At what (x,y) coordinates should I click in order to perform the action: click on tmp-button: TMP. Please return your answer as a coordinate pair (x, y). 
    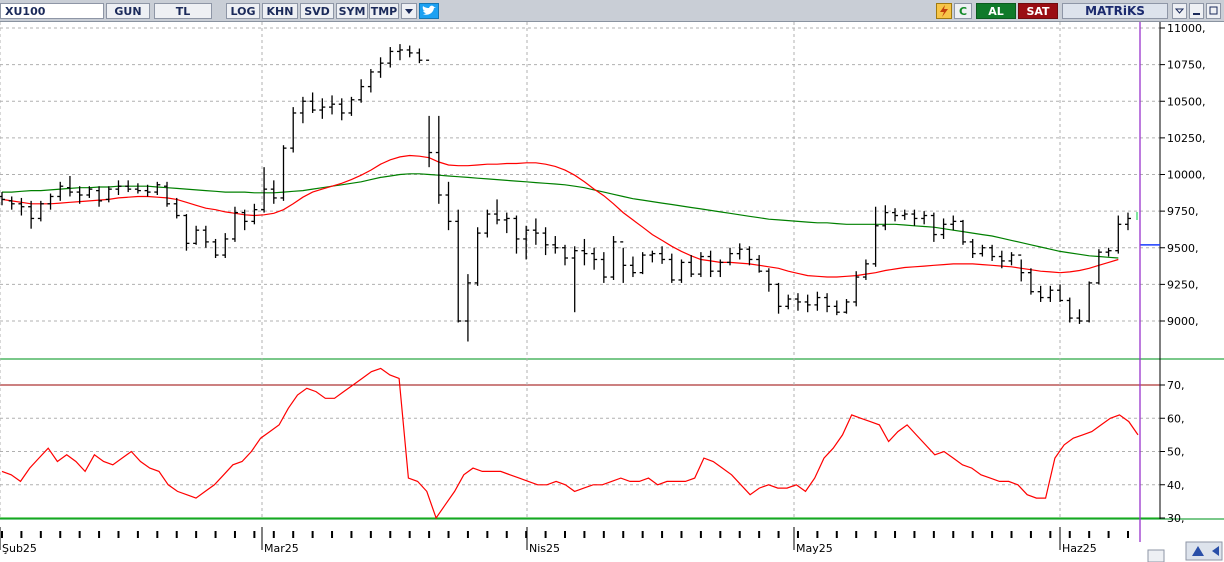
    Looking at the image, I should click on (384, 11).